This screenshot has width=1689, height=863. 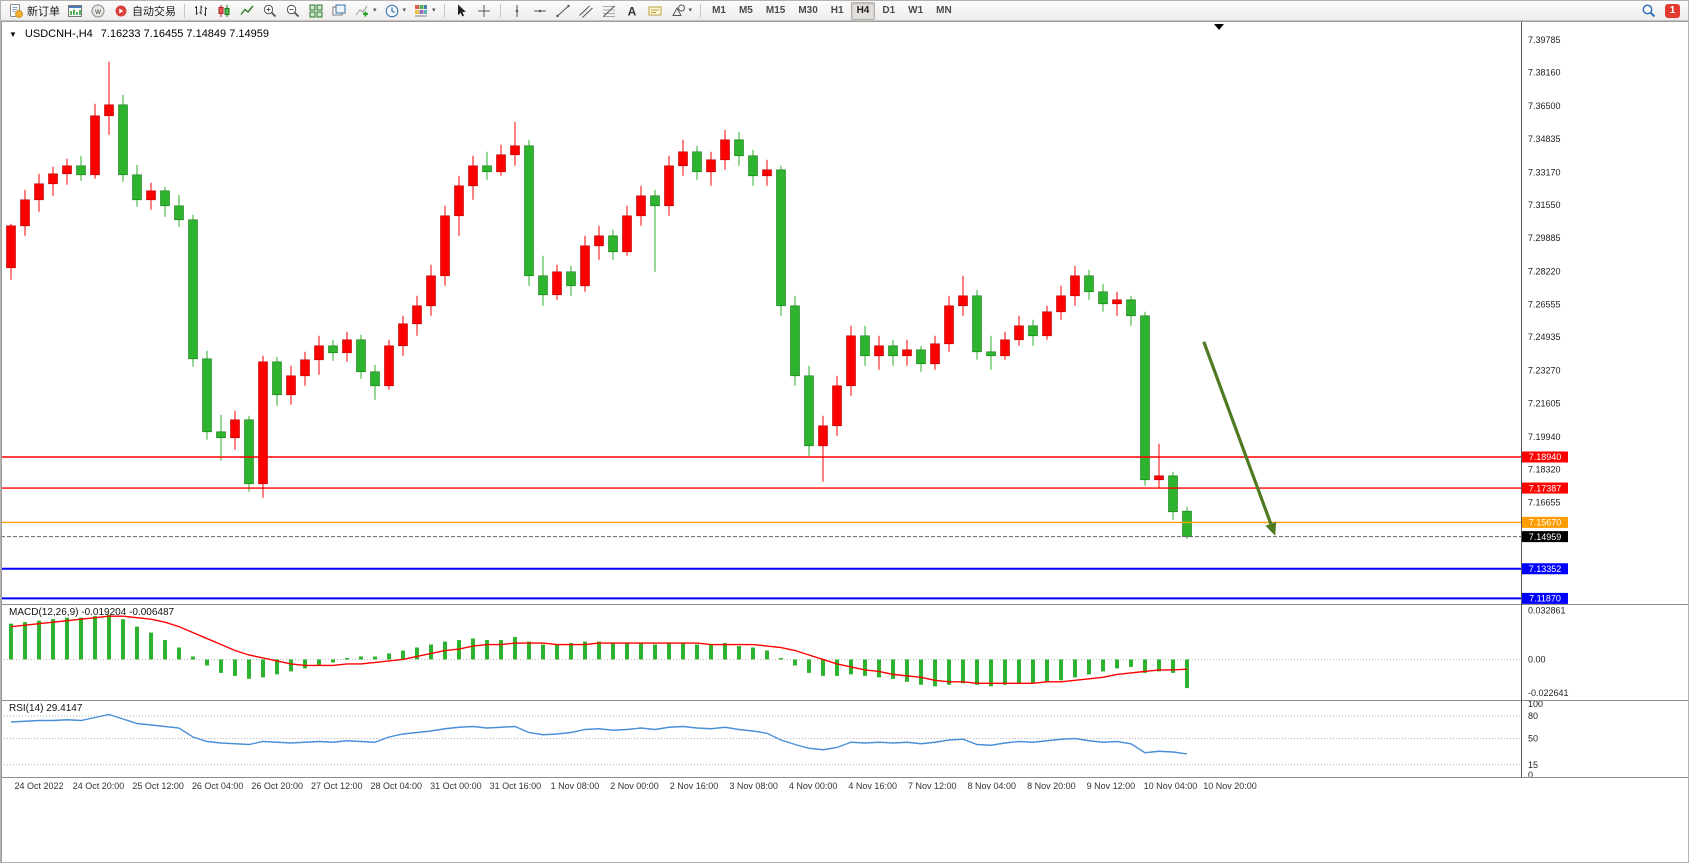 I want to click on hline-icon, so click(x=539, y=10).